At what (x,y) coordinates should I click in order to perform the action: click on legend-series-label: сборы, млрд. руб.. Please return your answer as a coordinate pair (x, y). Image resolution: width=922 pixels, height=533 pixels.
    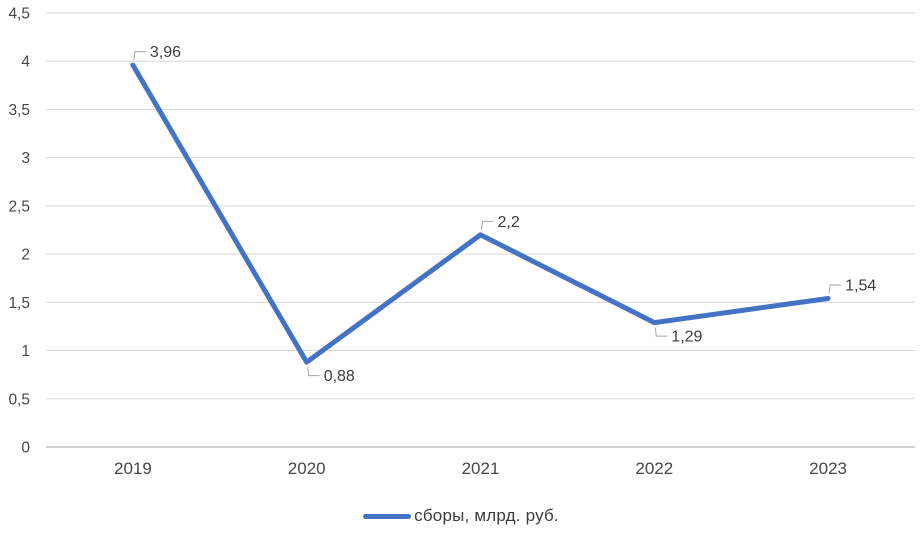
    Looking at the image, I should click on (486, 515).